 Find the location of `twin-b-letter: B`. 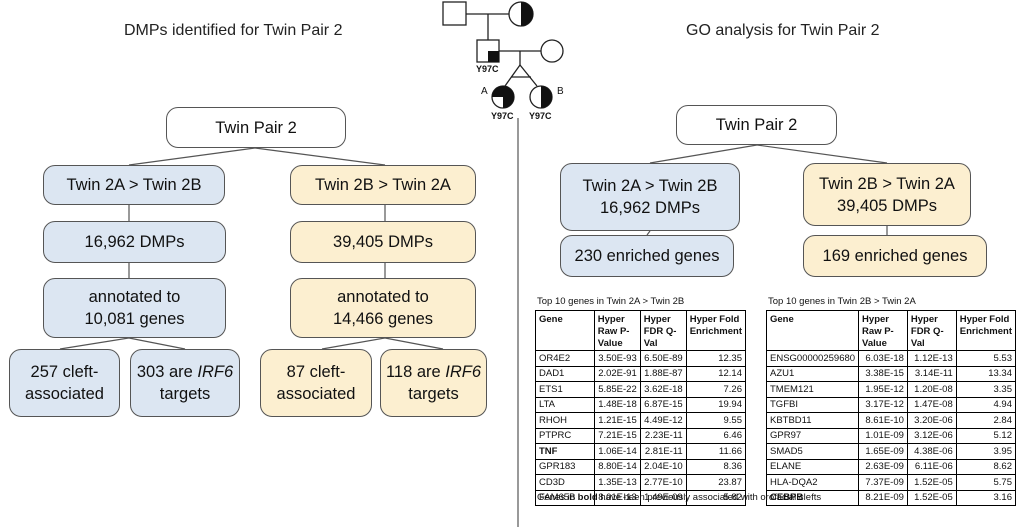

twin-b-letter: B is located at coordinates (560, 91).